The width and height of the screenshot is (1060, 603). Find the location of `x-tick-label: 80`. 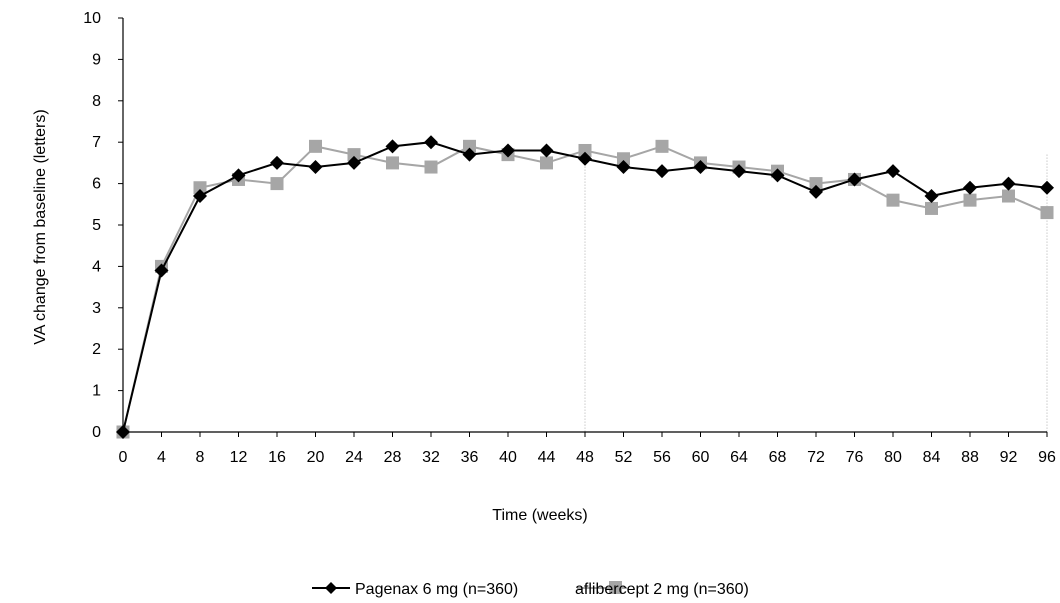

x-tick-label: 80 is located at coordinates (893, 457).